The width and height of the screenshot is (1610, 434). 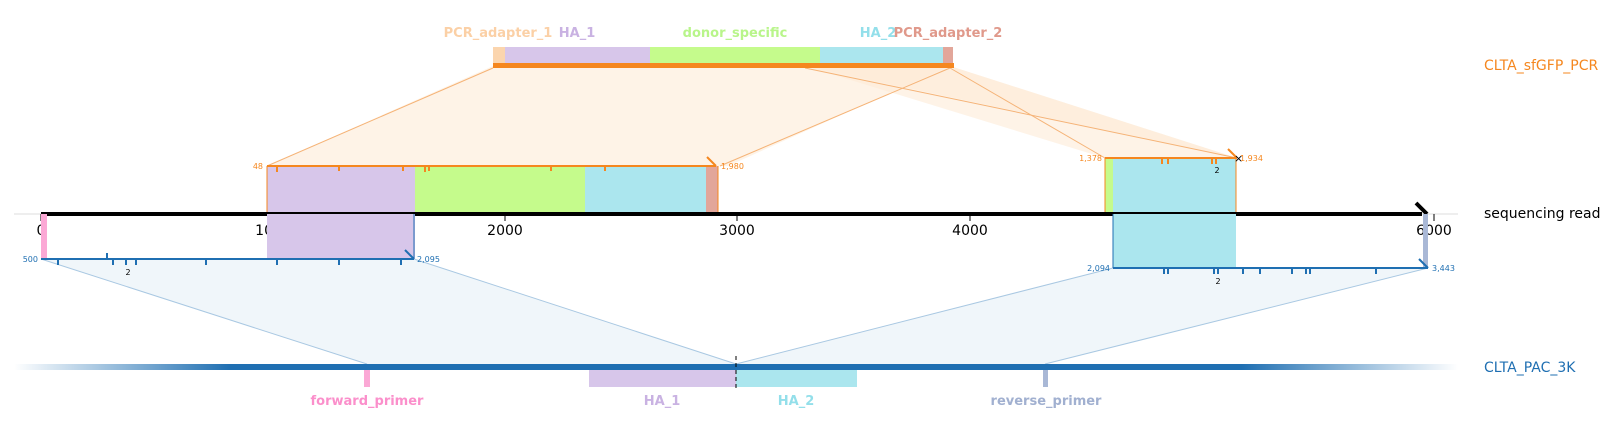 What do you see at coordinates (1045, 378) in the screenshot?
I see `pac-feature-reverse-primer` at bounding box center [1045, 378].